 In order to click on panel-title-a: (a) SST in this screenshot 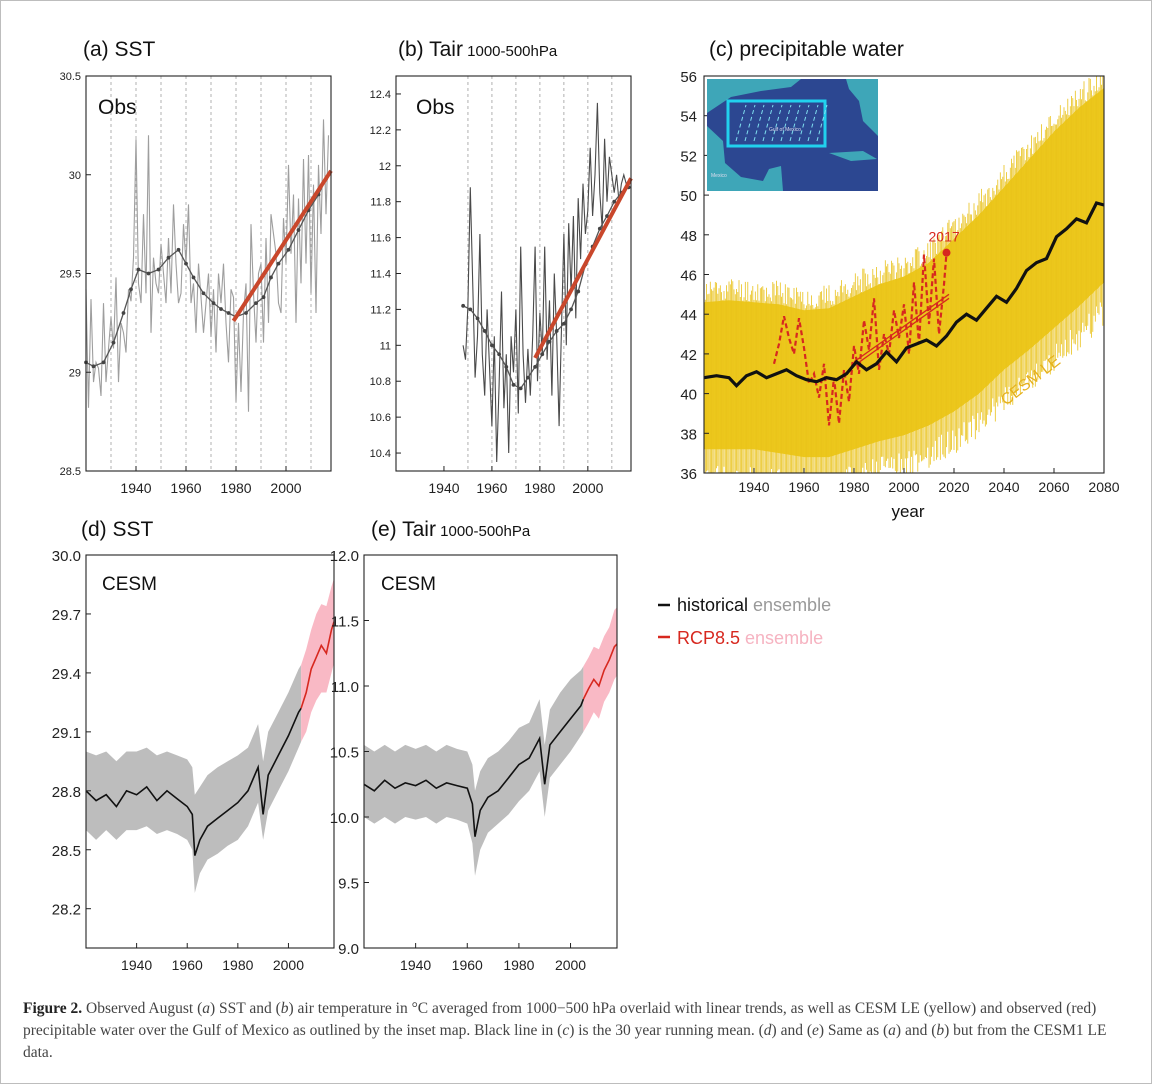, I will do `click(119, 49)`.